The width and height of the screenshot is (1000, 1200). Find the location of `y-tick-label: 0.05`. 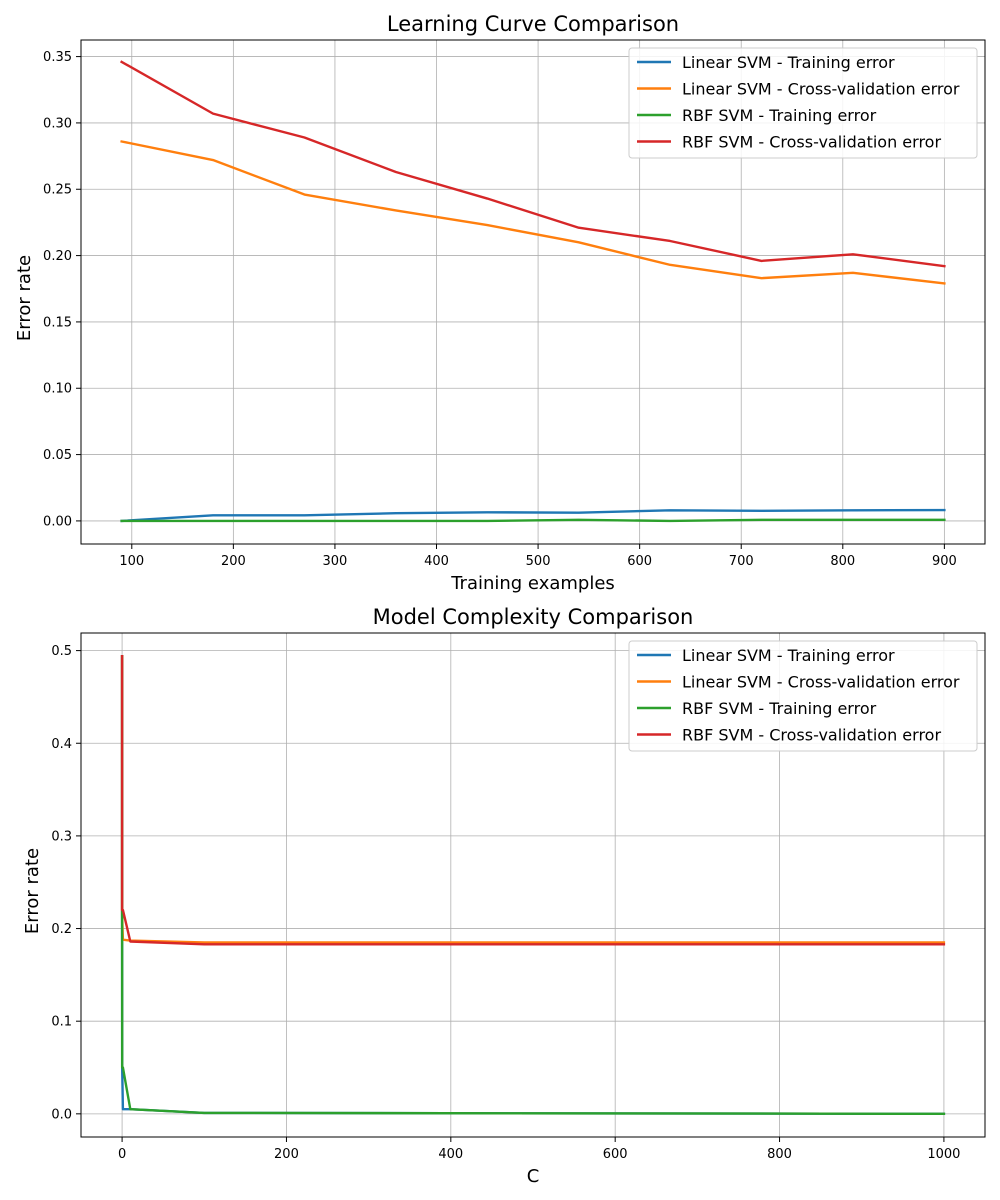

y-tick-label: 0.05 is located at coordinates (57, 455).